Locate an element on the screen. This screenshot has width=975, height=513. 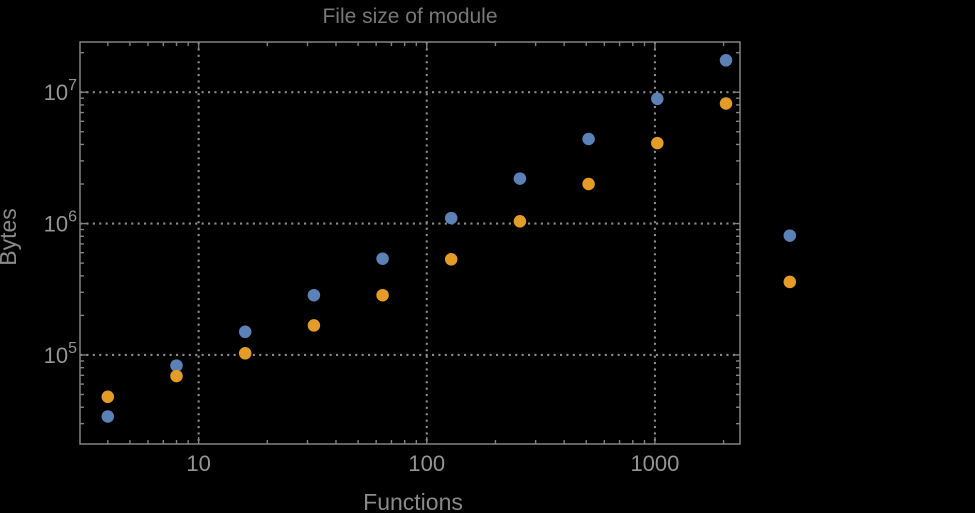
x-tick-label: 10 is located at coordinates (198, 463).